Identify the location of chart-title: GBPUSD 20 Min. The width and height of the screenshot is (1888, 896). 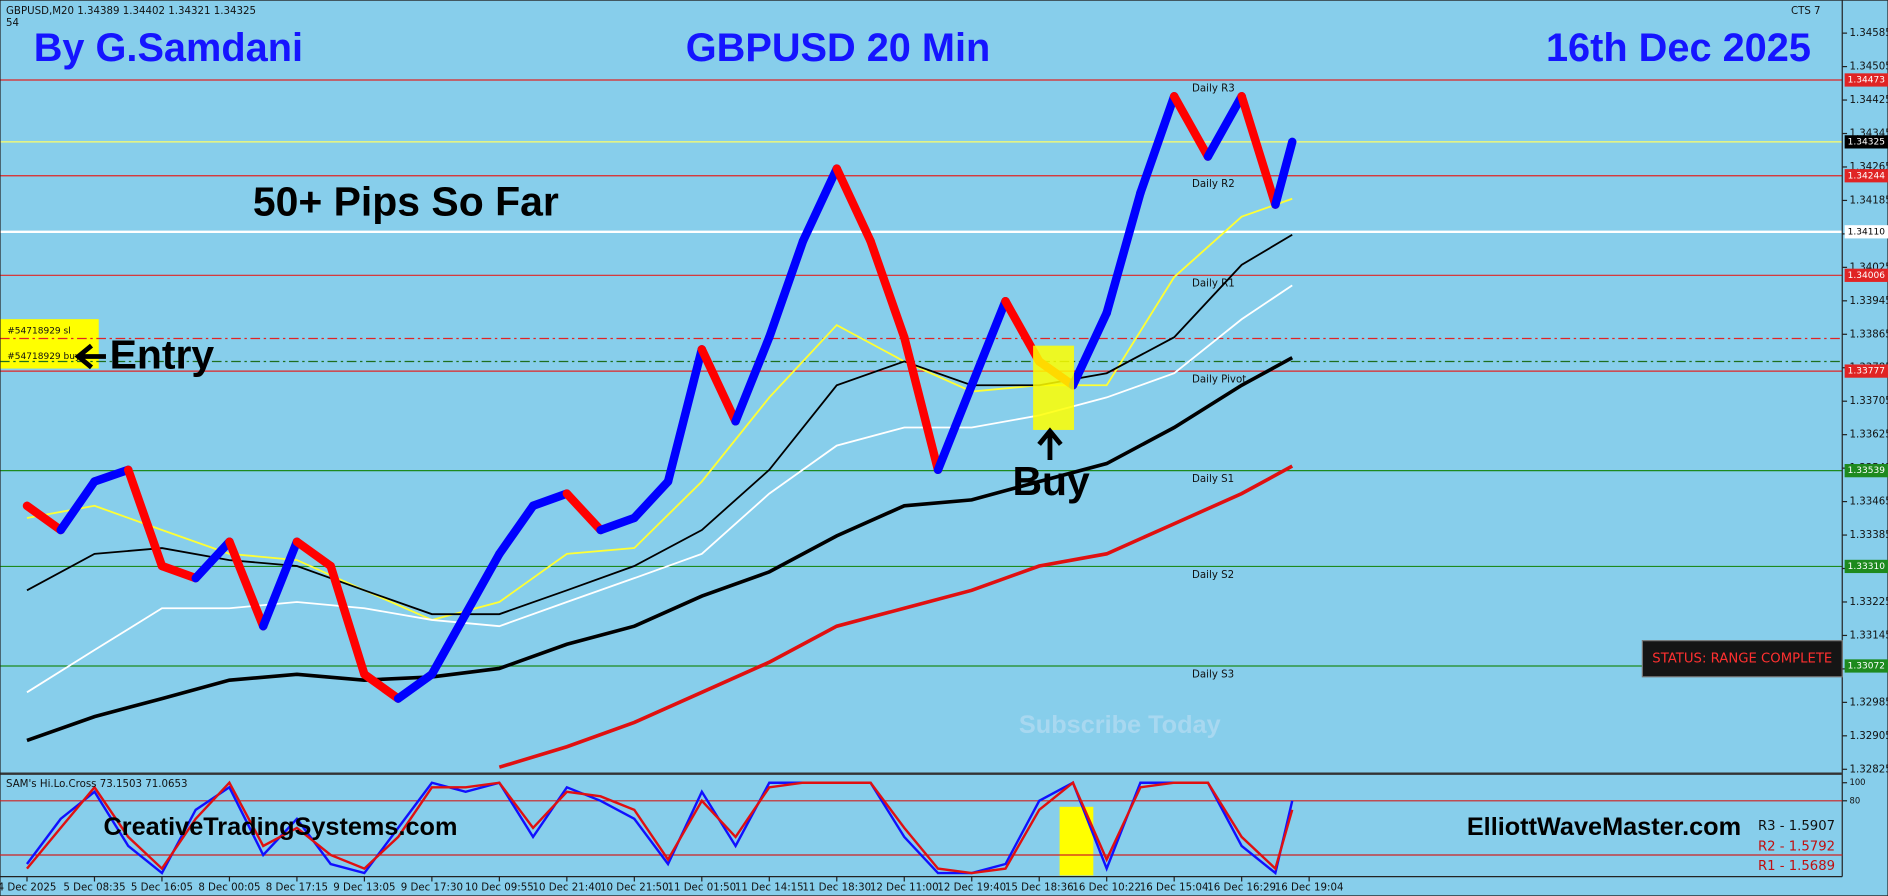
(838, 48).